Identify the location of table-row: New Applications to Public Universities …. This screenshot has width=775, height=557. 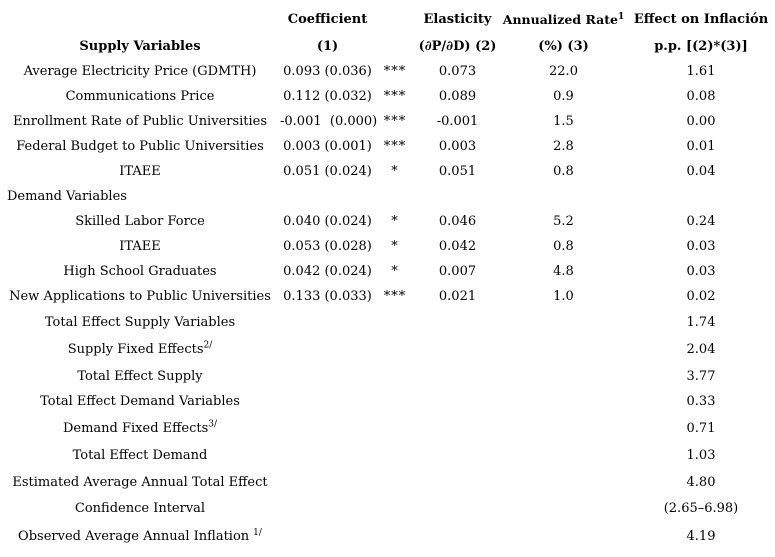
(387, 297).